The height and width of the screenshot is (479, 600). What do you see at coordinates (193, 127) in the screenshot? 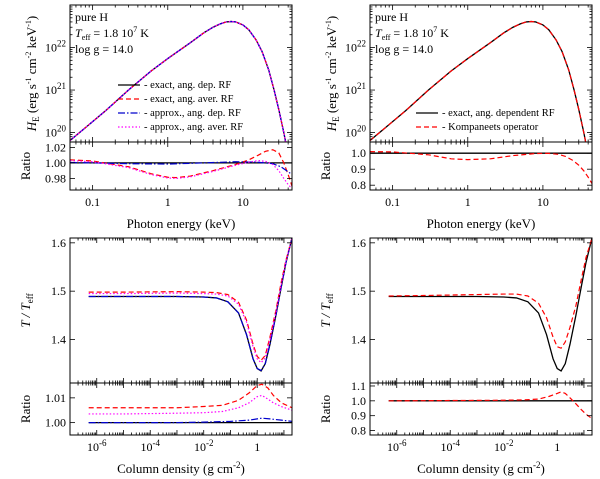
I see `legend-label: - approx., ang. aver. RF` at bounding box center [193, 127].